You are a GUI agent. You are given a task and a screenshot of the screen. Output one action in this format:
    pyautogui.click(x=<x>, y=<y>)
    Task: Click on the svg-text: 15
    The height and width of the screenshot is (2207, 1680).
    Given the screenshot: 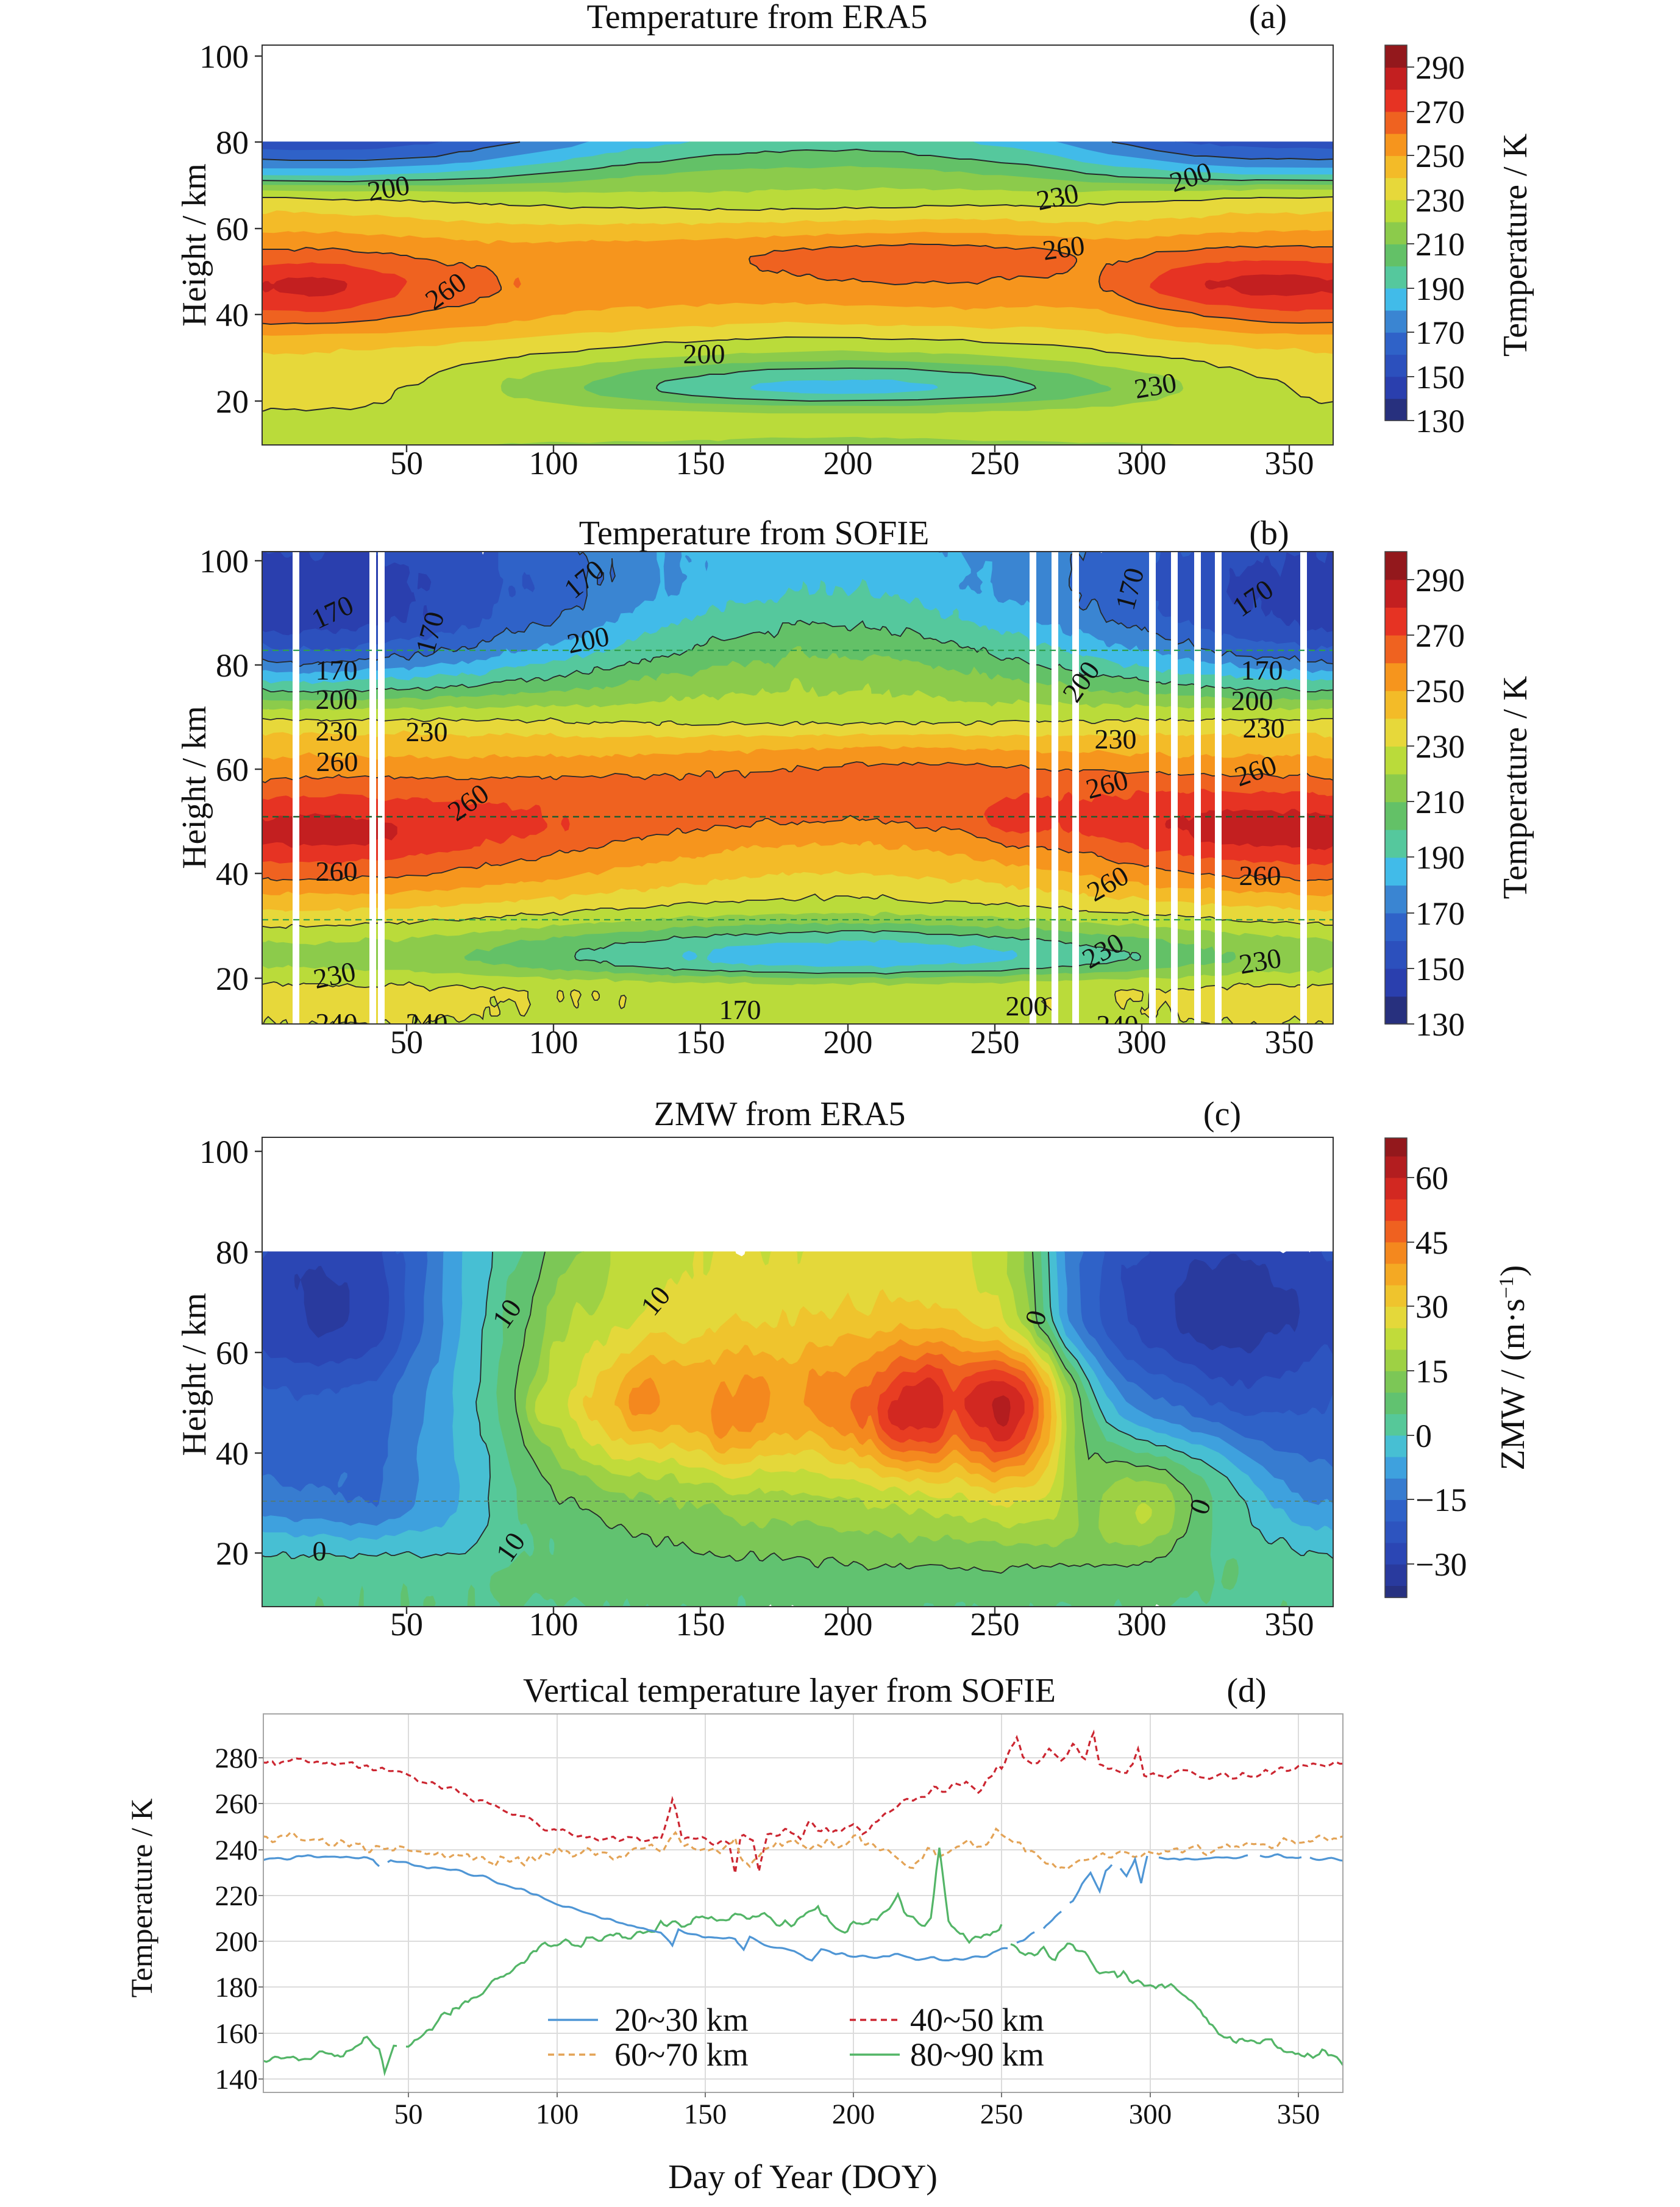 What is the action you would take?
    pyautogui.click(x=1431, y=1371)
    